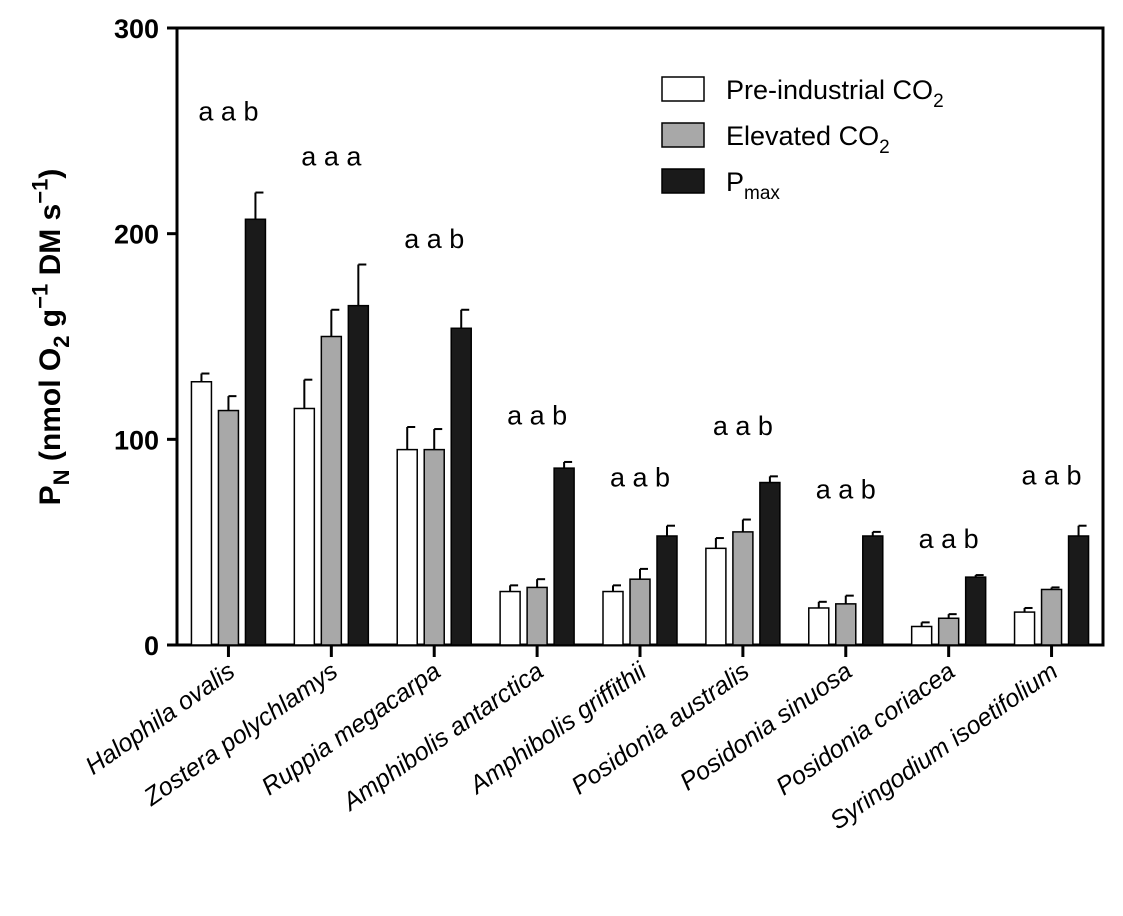  Describe the element at coordinates (660, 728) in the screenshot. I see `x-category-label: Posidonia australis` at that location.